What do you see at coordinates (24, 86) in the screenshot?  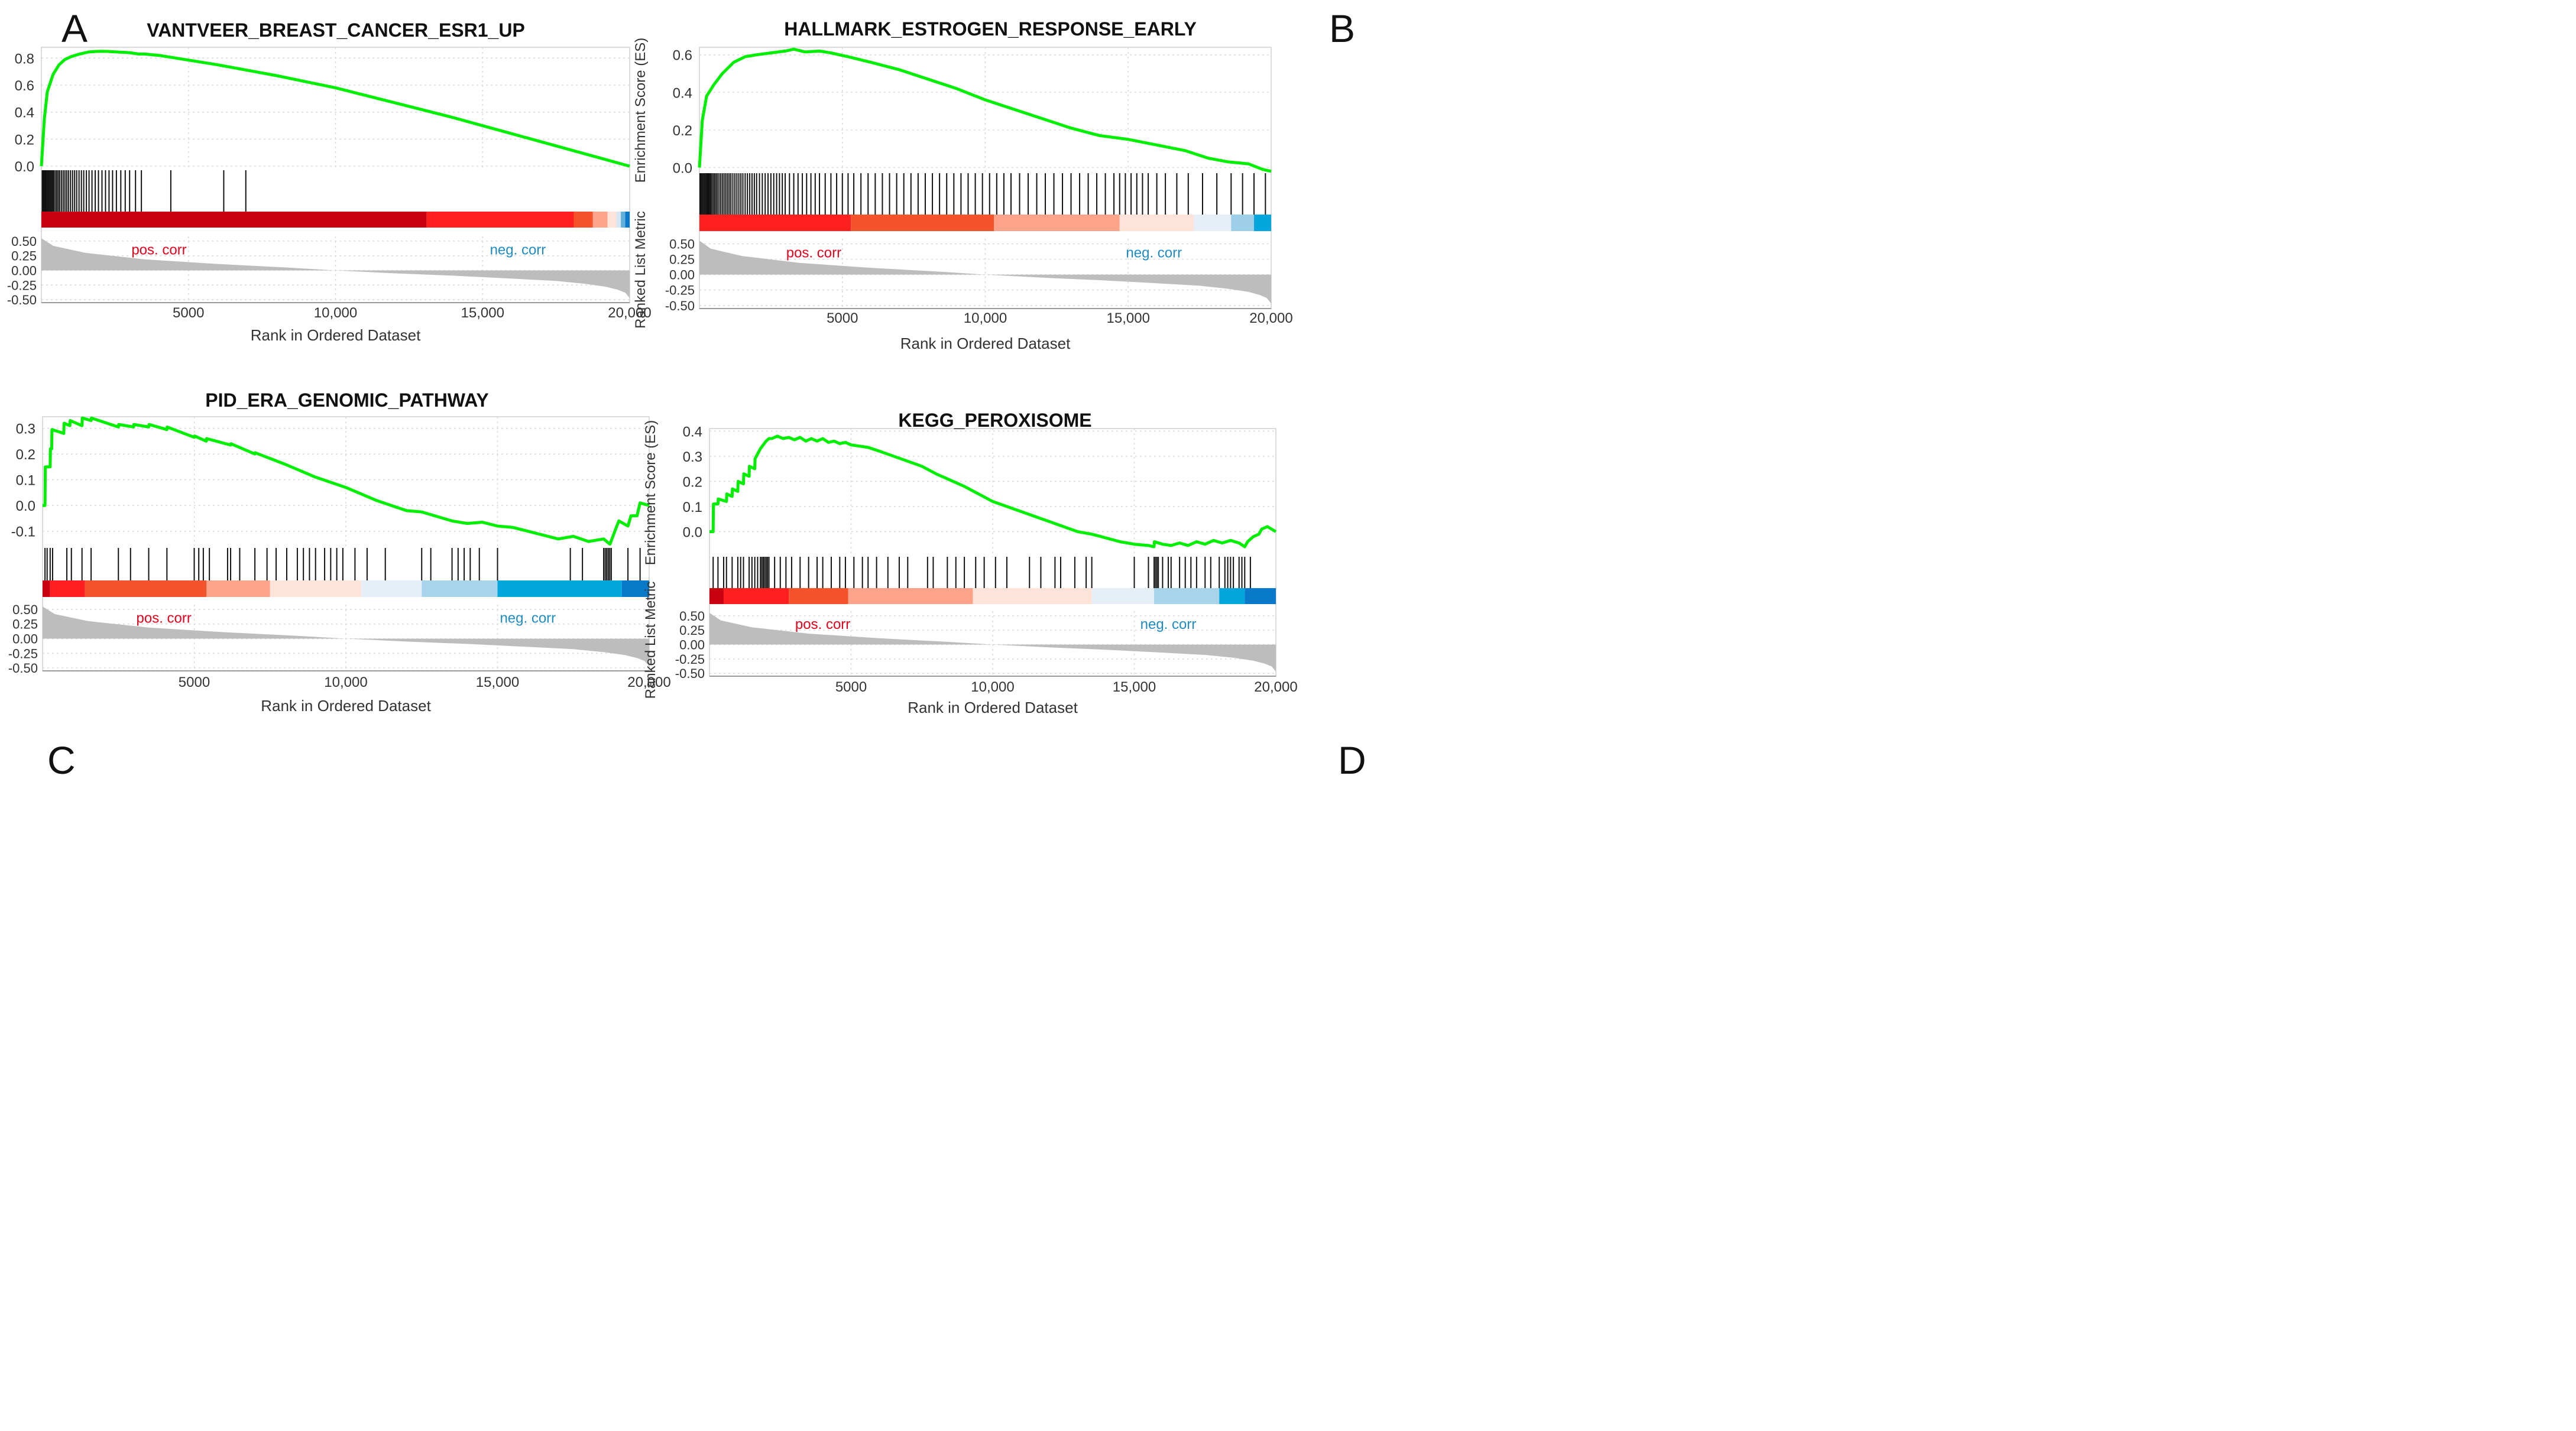 I see `es-tick-label: 0.6` at bounding box center [24, 86].